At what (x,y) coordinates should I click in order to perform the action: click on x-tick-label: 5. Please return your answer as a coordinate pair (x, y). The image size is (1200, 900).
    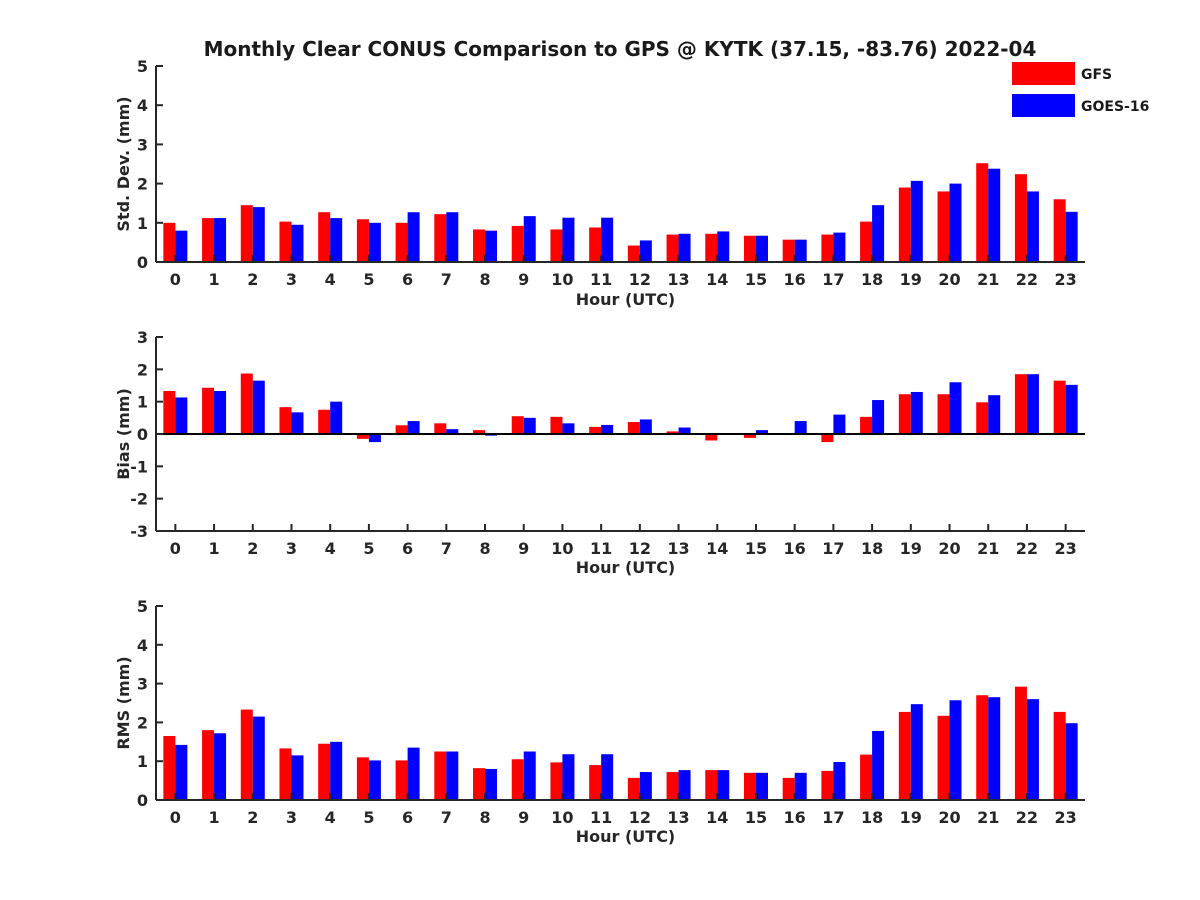
    Looking at the image, I should click on (368, 817).